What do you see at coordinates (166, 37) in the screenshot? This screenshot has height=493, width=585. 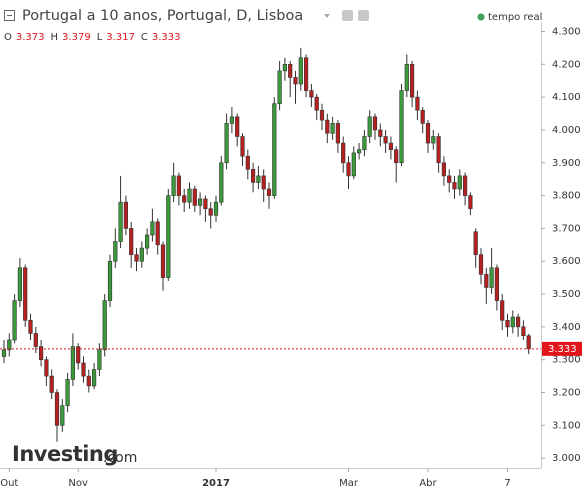 I see `ohlc-value: 3.333` at bounding box center [166, 37].